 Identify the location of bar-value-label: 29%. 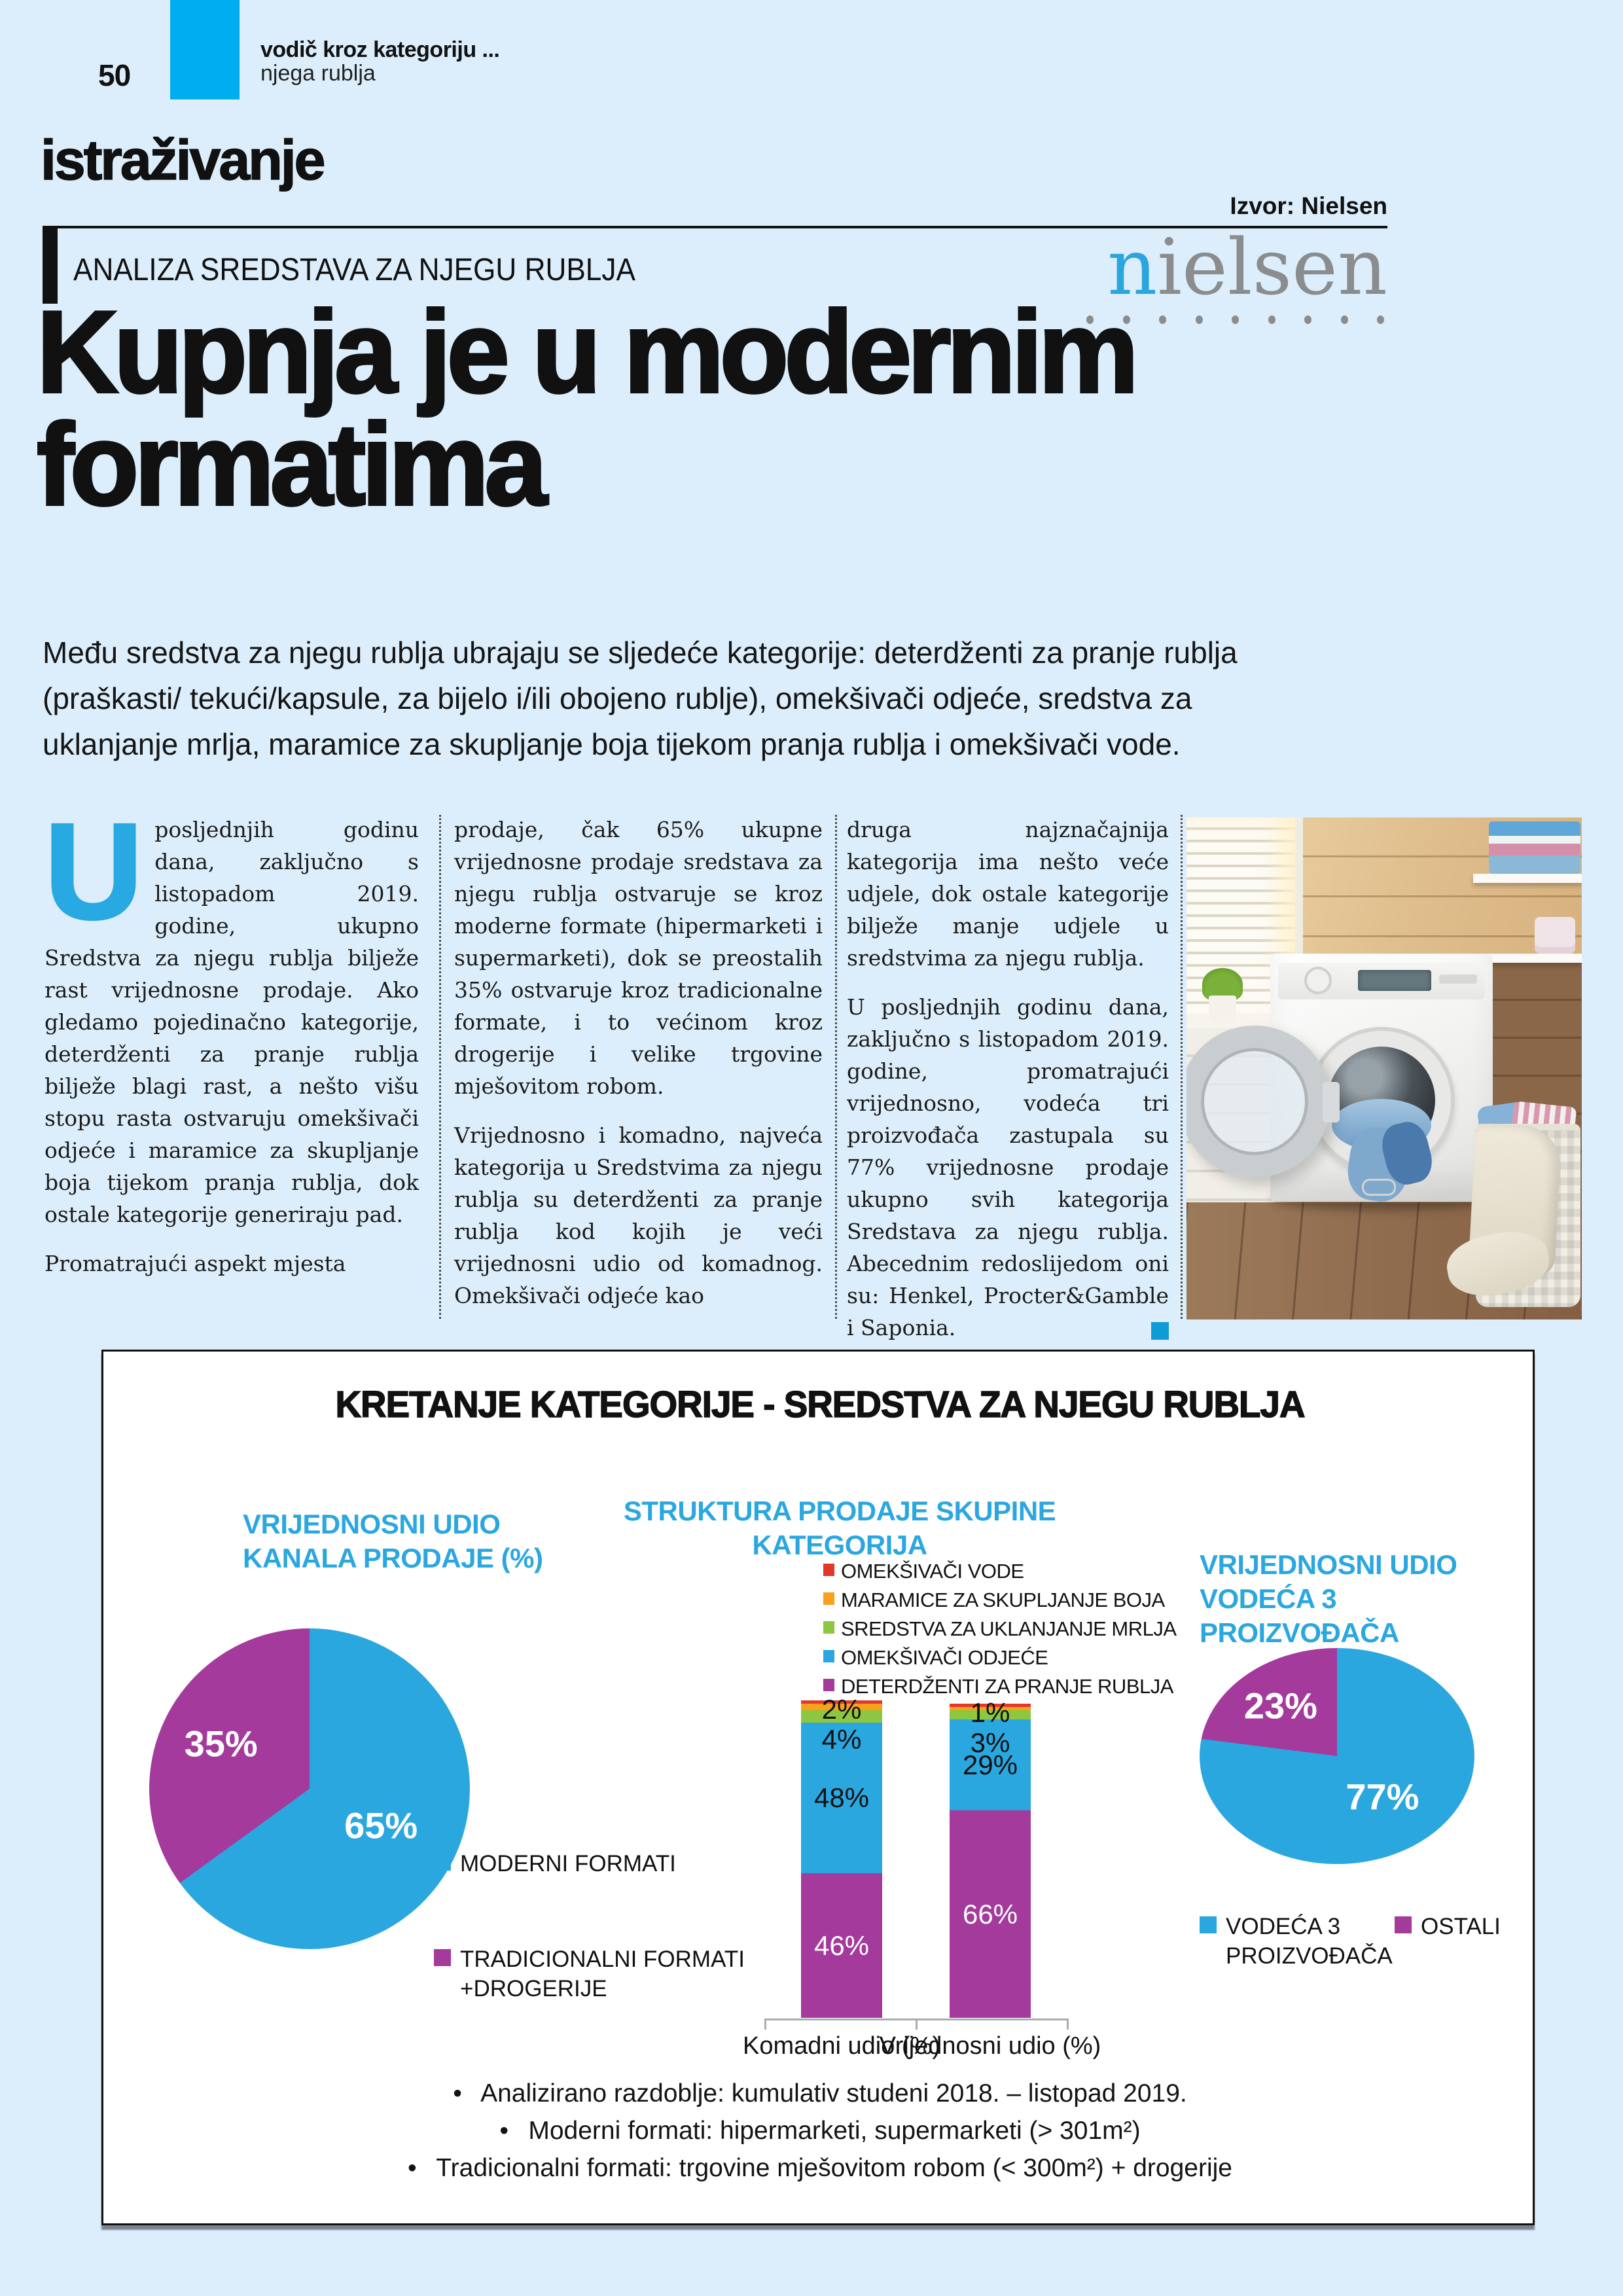
(990, 1764).